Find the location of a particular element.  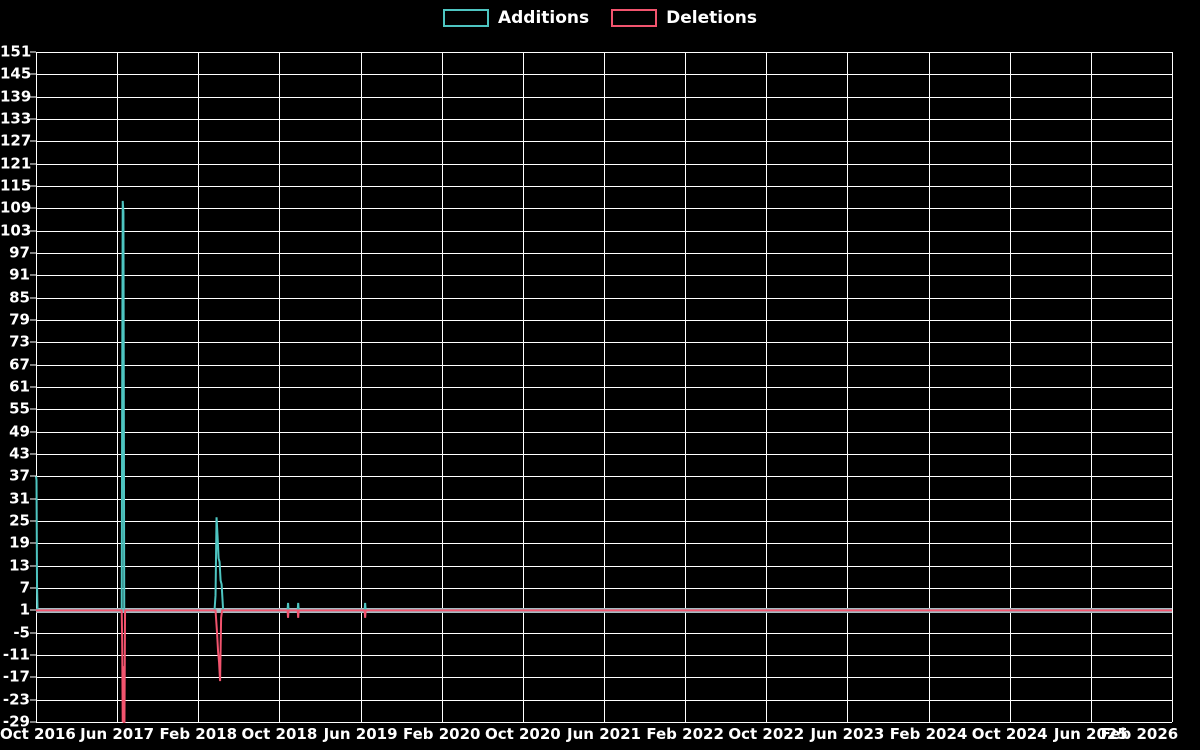

x-axis-tick-label: Jun 2017 is located at coordinates (117, 734).